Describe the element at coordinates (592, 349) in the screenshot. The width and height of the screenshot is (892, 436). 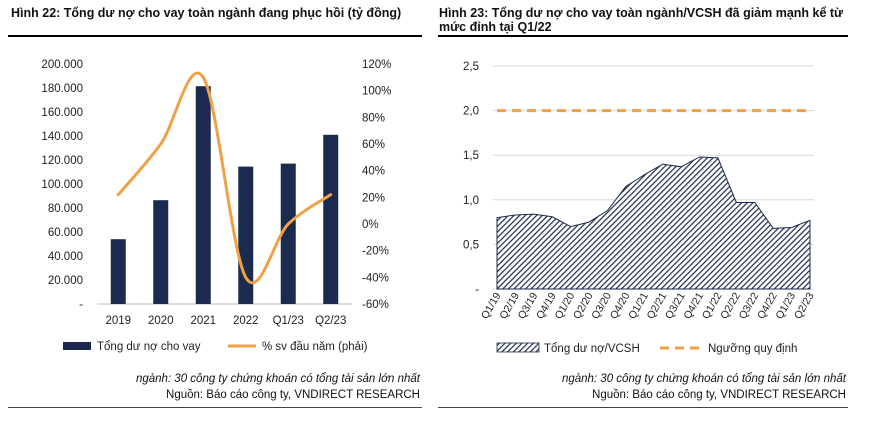
I see `legend-label: Tổng dư nợ/VCSH` at that location.